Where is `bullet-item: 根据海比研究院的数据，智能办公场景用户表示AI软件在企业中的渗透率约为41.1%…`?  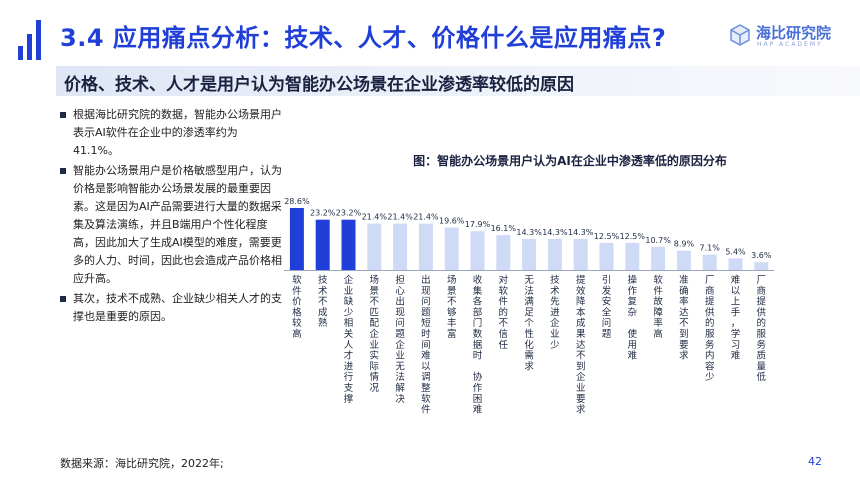
bullet-item: 根据海比研究院的数据，智能办公场景用户表示AI软件在企业中的渗透率约为41.1%… is located at coordinates (171, 133).